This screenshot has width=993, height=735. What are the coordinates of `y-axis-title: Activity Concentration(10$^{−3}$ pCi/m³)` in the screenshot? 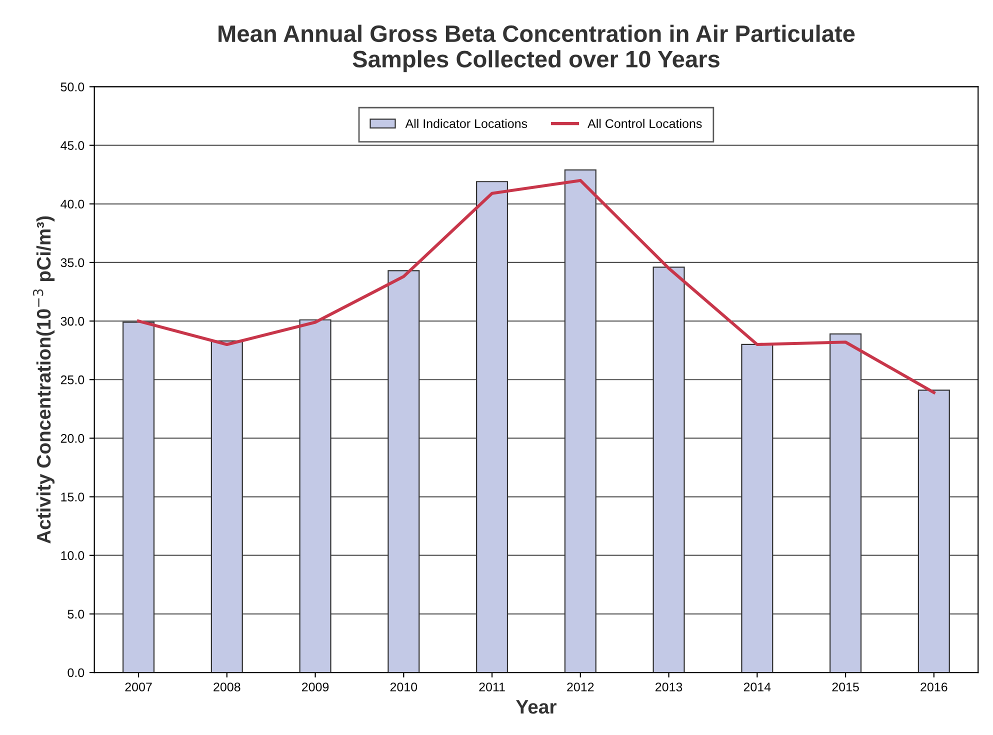 It's located at (43, 380).